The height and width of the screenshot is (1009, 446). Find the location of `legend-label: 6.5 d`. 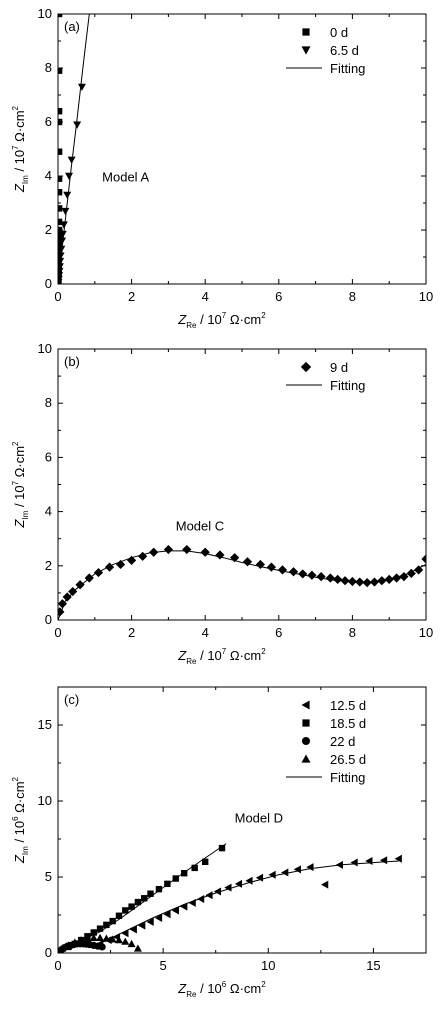

legend-label: 6.5 d is located at coordinates (344, 50).